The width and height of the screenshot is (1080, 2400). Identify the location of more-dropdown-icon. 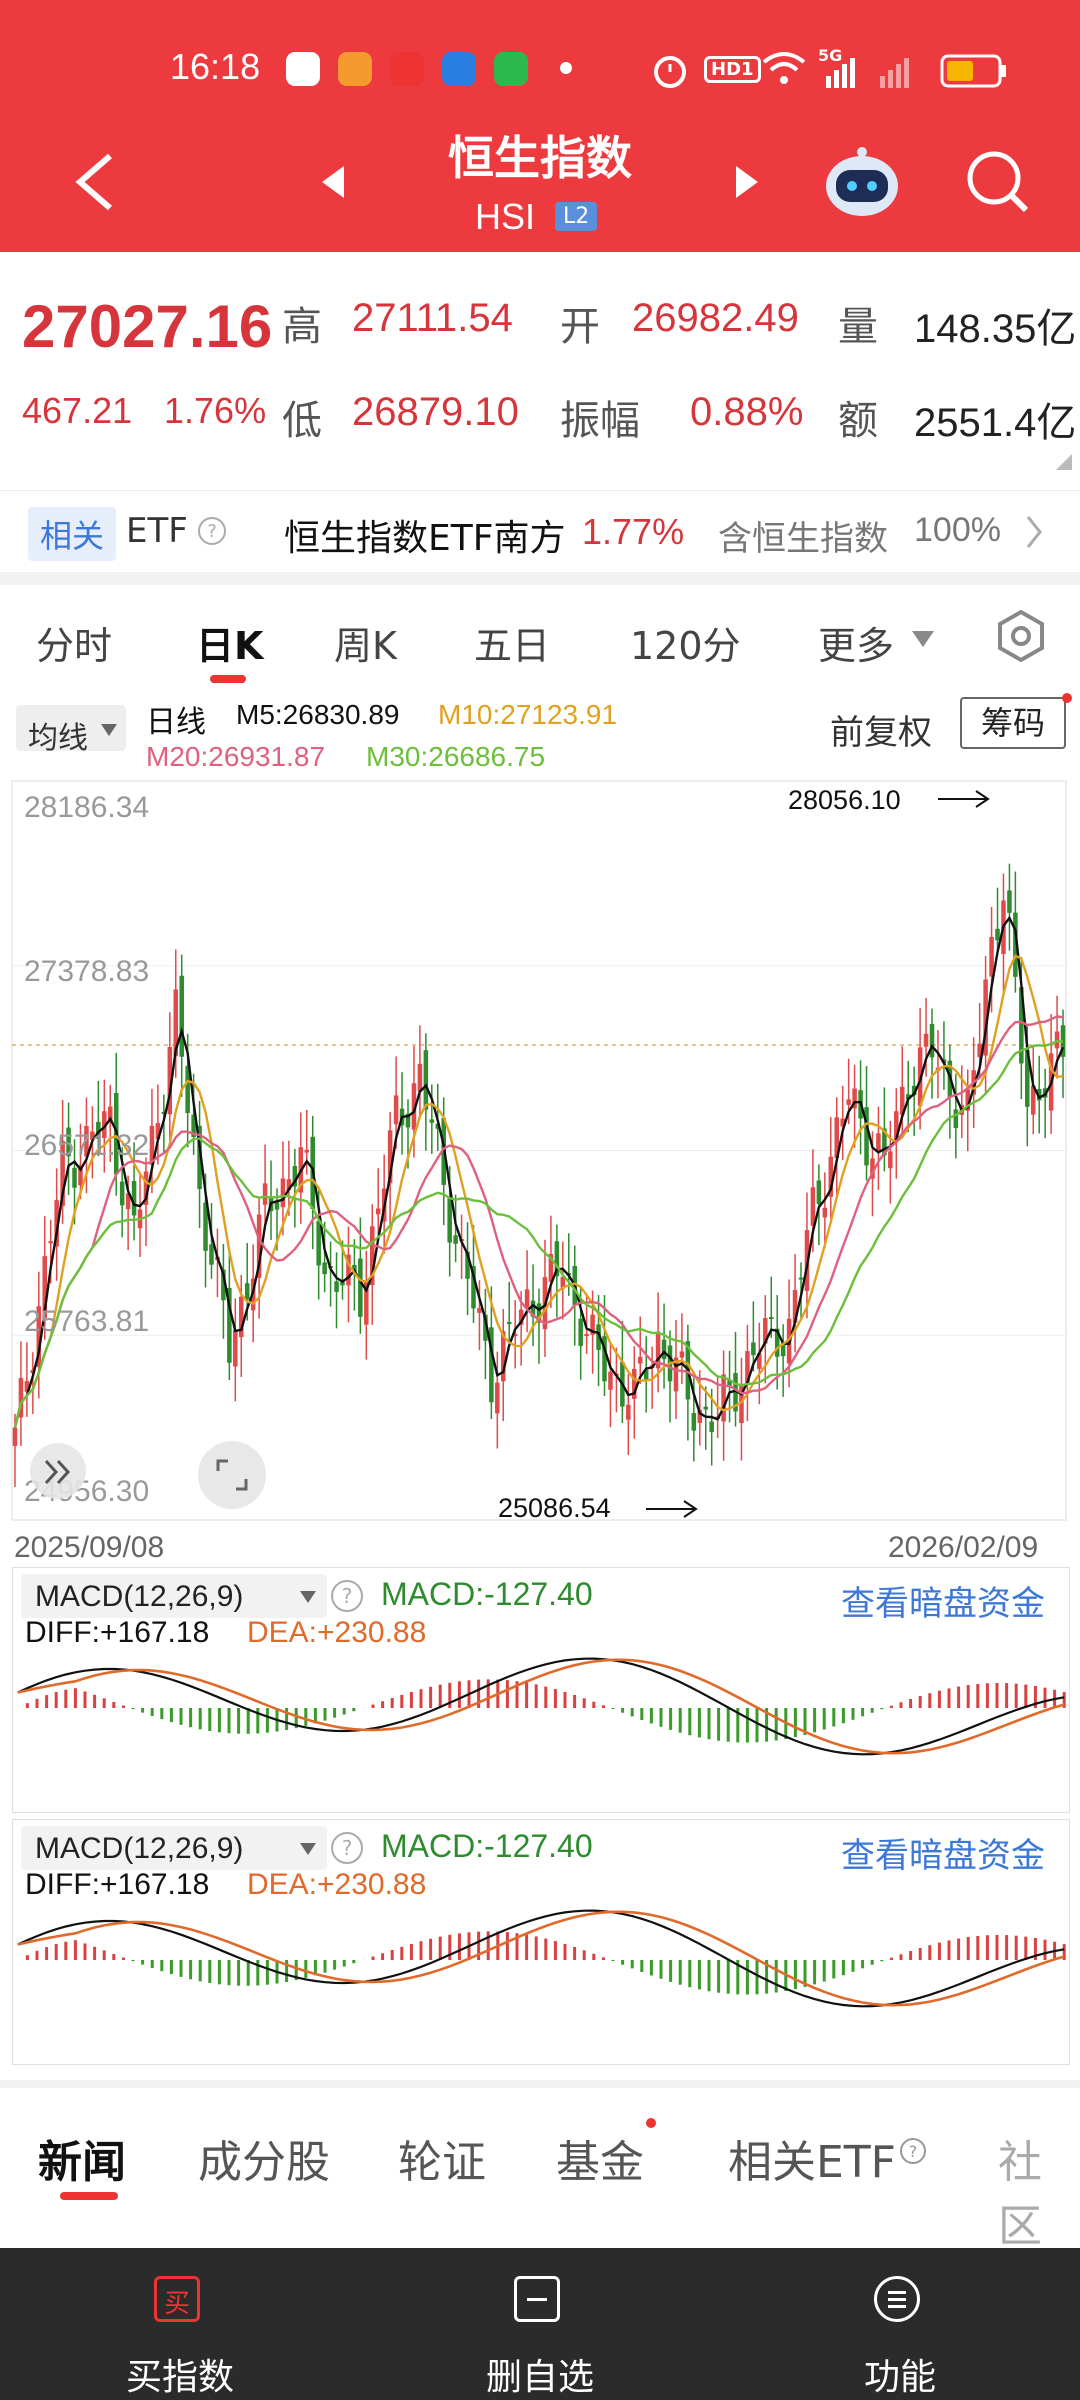
(923, 639).